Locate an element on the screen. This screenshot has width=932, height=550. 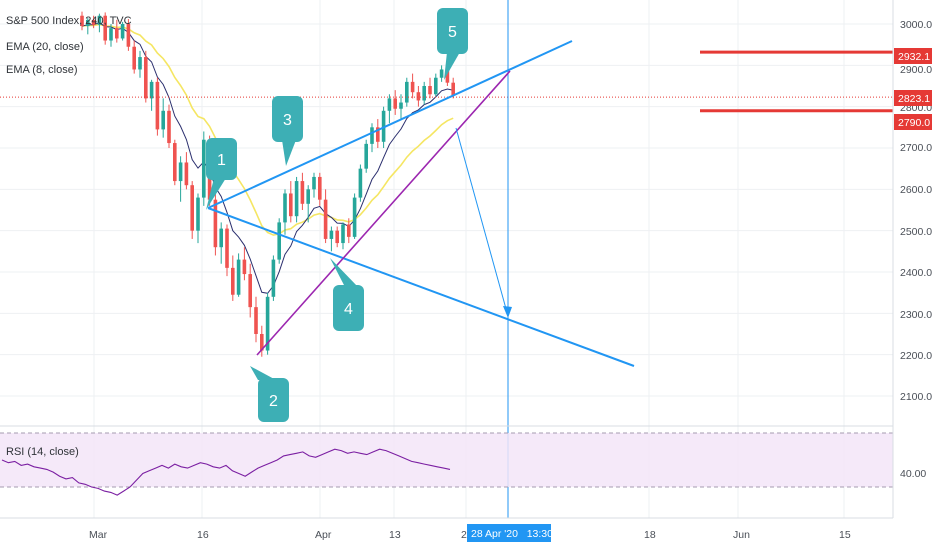
projection-arrowhead is located at coordinates (507, 312).